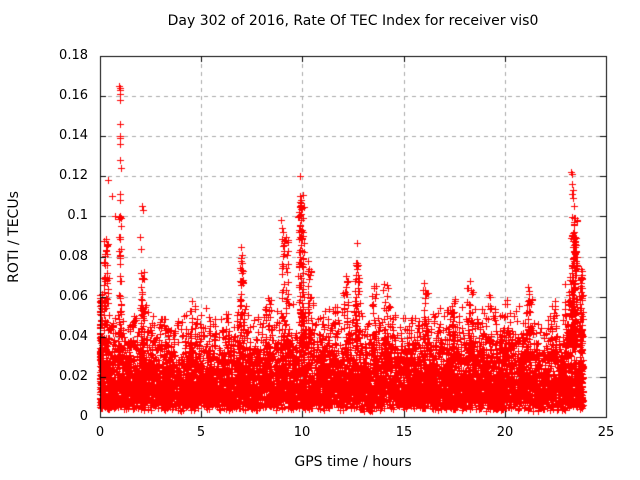 The height and width of the screenshot is (480, 640). Describe the element at coordinates (73, 175) in the screenshot. I see `y-tick-label: 0.12` at that location.